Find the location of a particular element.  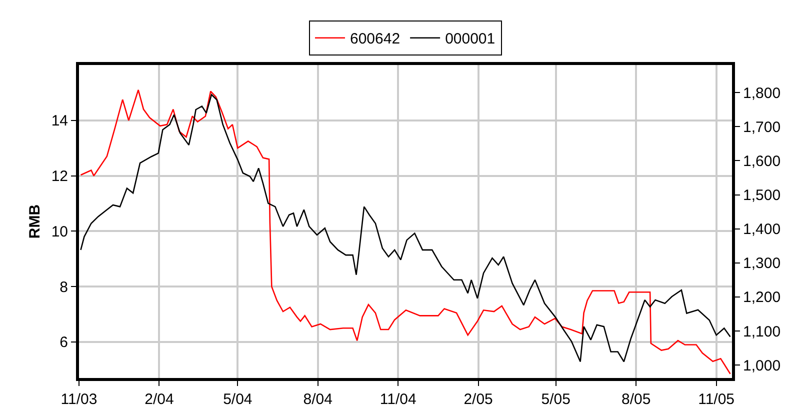

x-tick-label: 5/05 is located at coordinates (555, 399).